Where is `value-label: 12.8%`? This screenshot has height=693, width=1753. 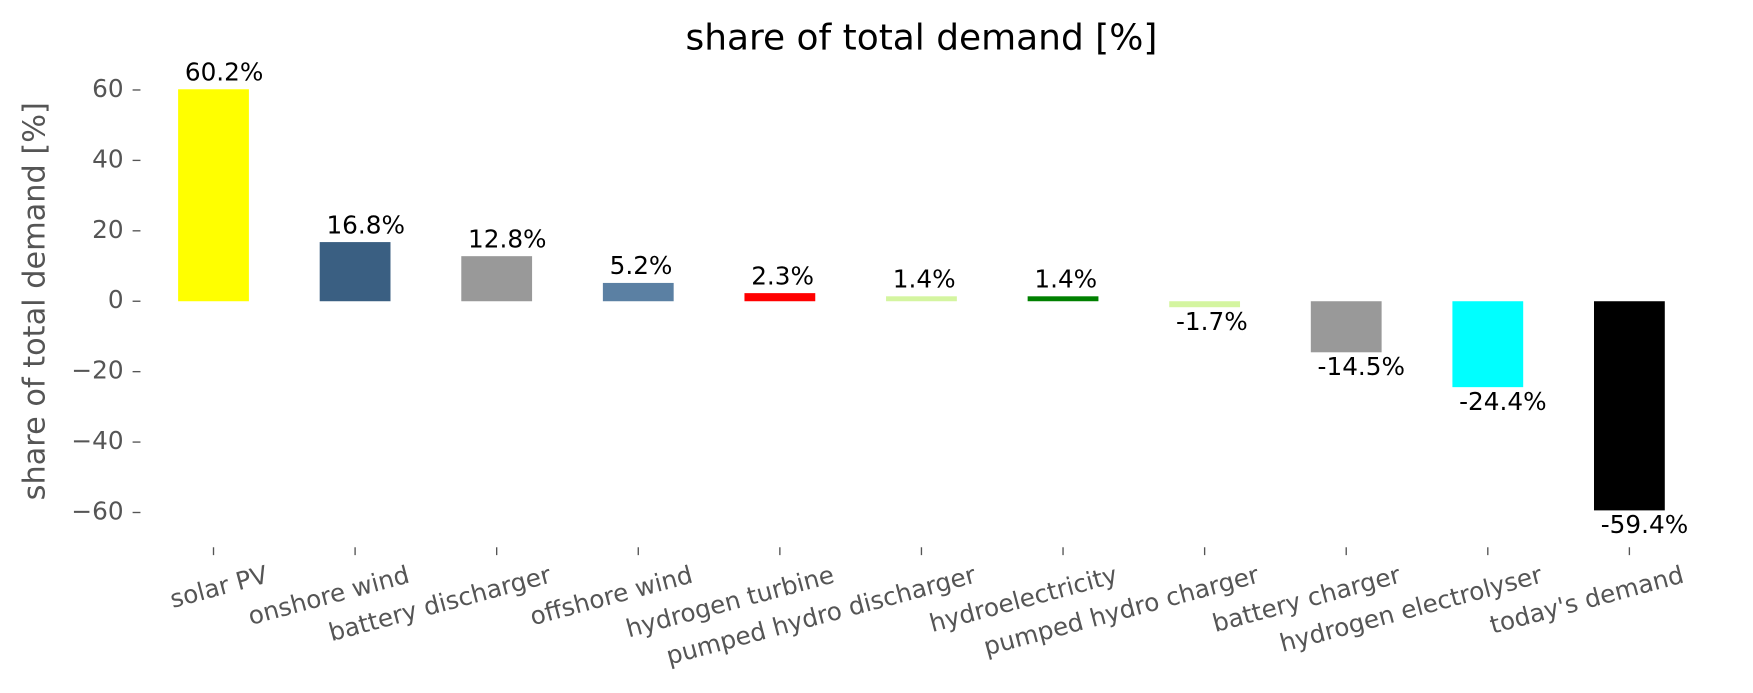
value-label: 12.8% is located at coordinates (507, 238).